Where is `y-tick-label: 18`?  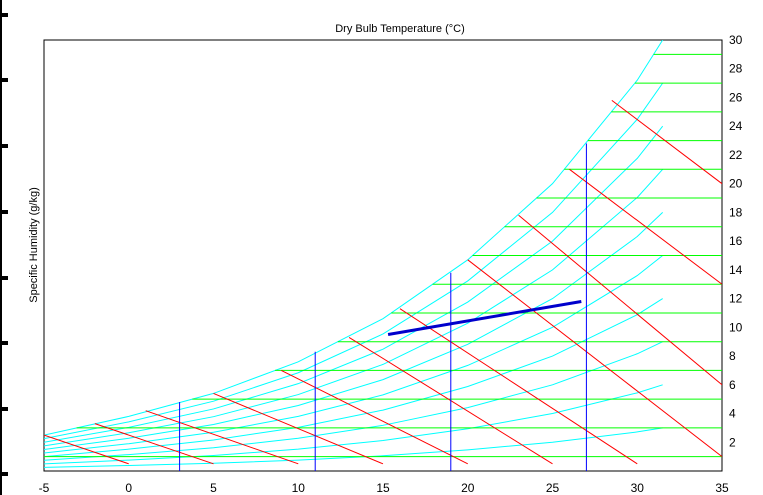
y-tick-label: 18 is located at coordinates (736, 212).